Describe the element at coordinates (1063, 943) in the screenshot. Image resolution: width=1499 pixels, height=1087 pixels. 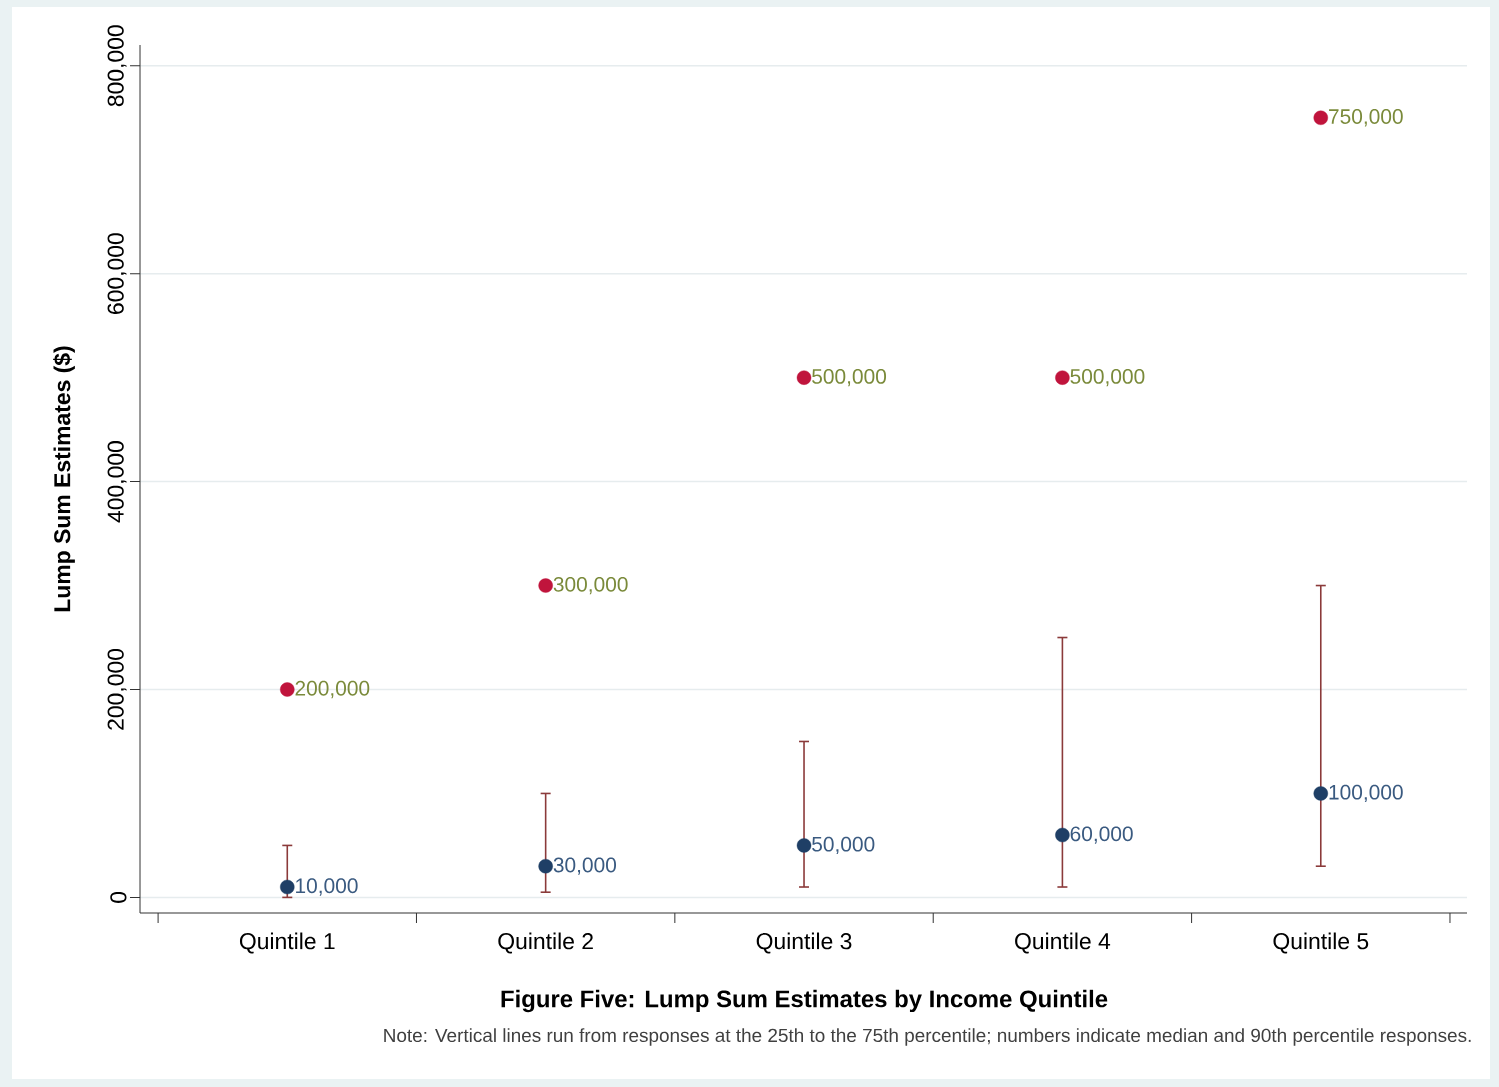
I see `x-tick-label: Quintile 4` at that location.